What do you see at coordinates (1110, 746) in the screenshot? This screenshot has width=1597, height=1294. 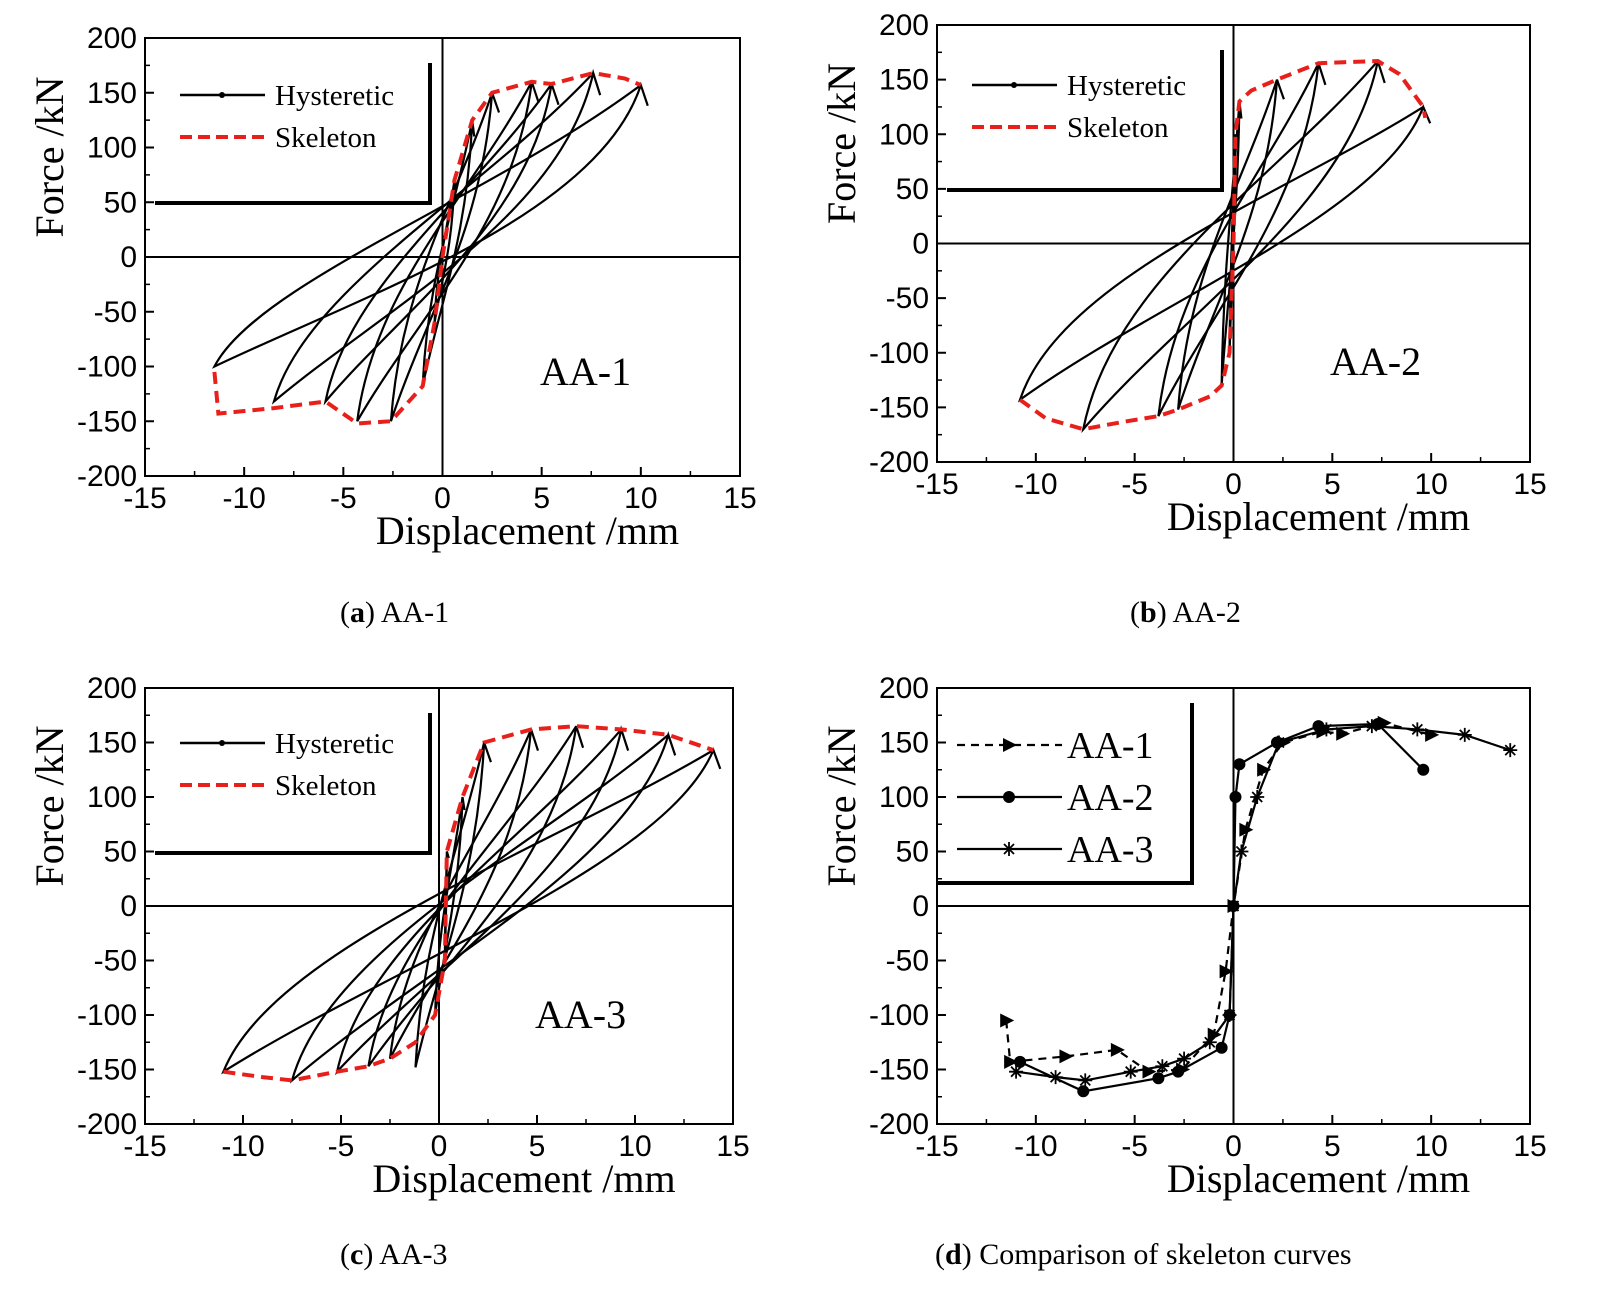 I see `legend-label-aa-1: AA-1` at bounding box center [1110, 746].